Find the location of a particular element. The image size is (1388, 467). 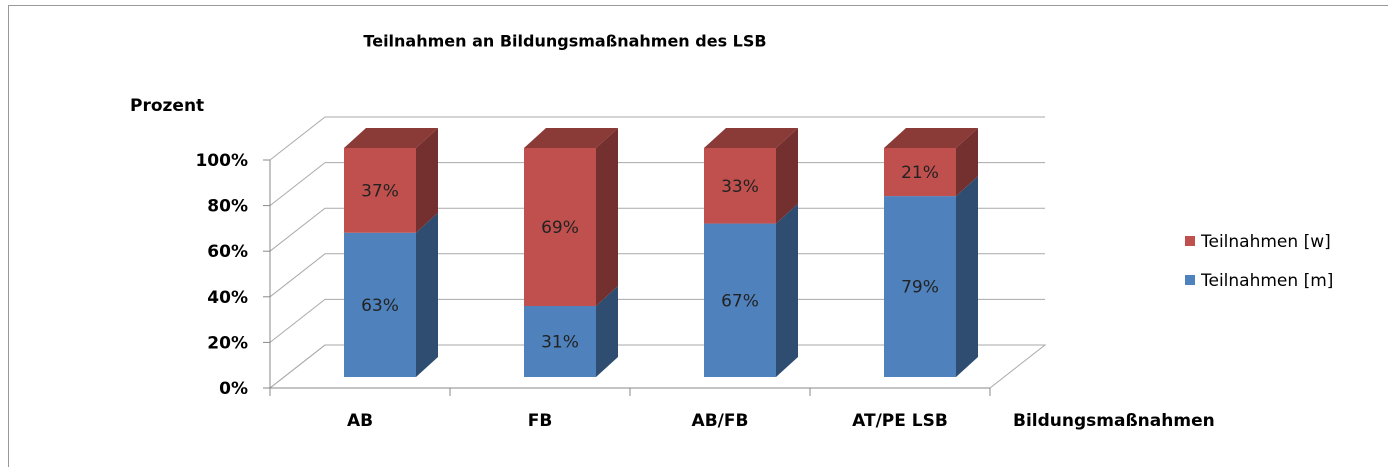

x-tick-label: AT/PE LSB is located at coordinates (900, 421).